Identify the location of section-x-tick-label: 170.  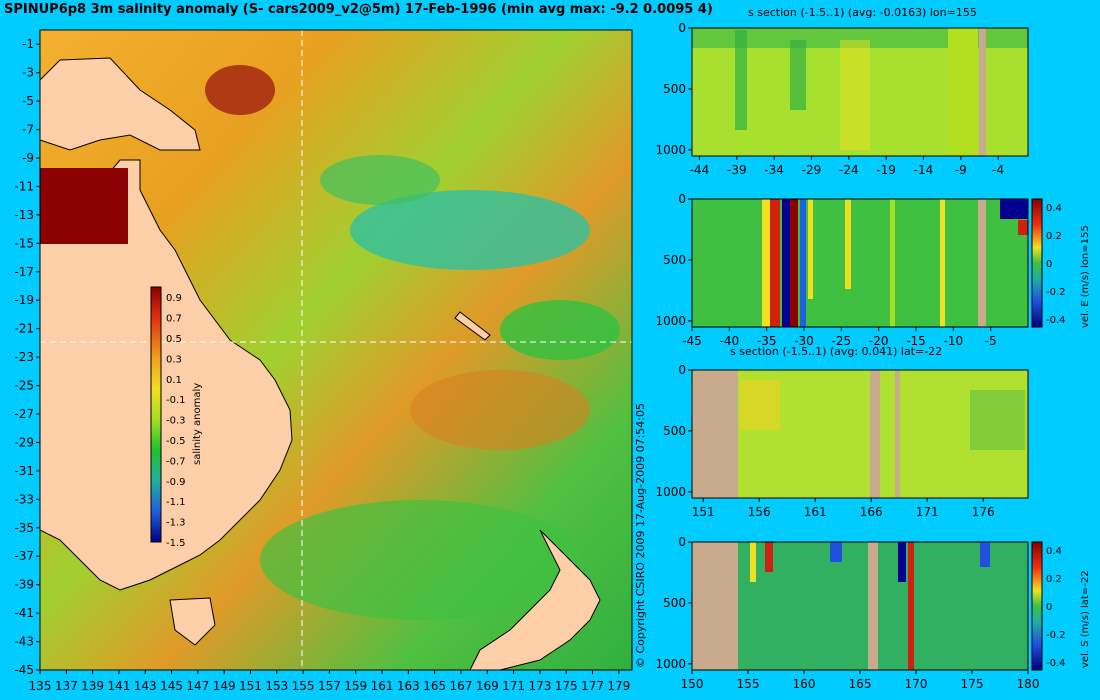
(916, 684).